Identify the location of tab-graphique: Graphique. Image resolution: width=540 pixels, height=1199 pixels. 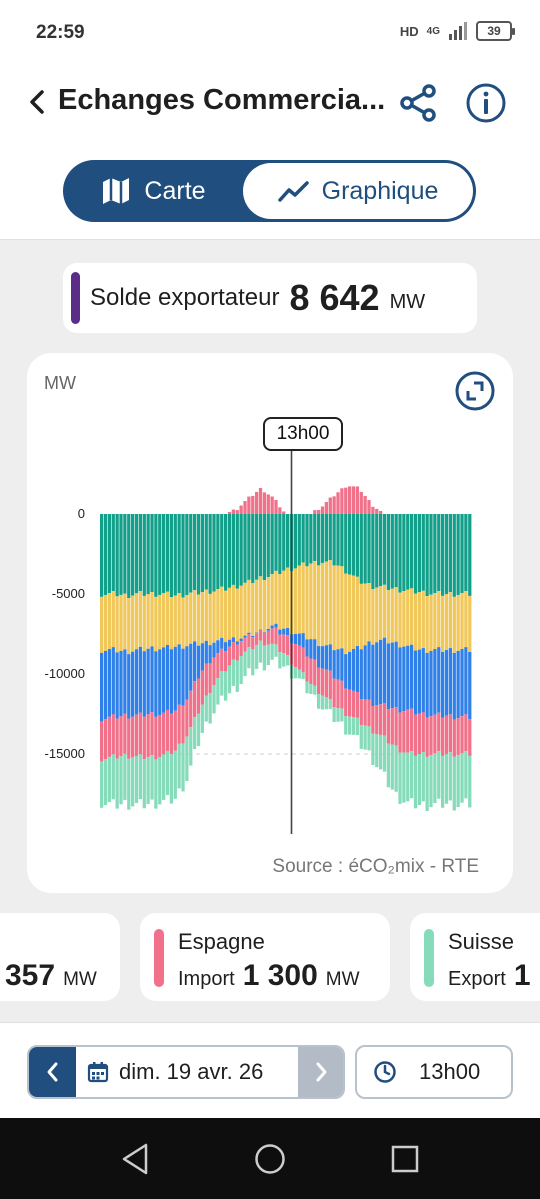
(358, 191).